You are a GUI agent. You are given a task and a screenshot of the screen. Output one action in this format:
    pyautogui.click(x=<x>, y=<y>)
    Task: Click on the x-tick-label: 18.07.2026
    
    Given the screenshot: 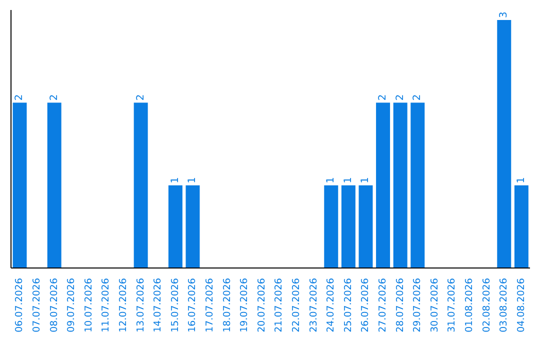 What is the action you would take?
    pyautogui.click(x=227, y=305)
    